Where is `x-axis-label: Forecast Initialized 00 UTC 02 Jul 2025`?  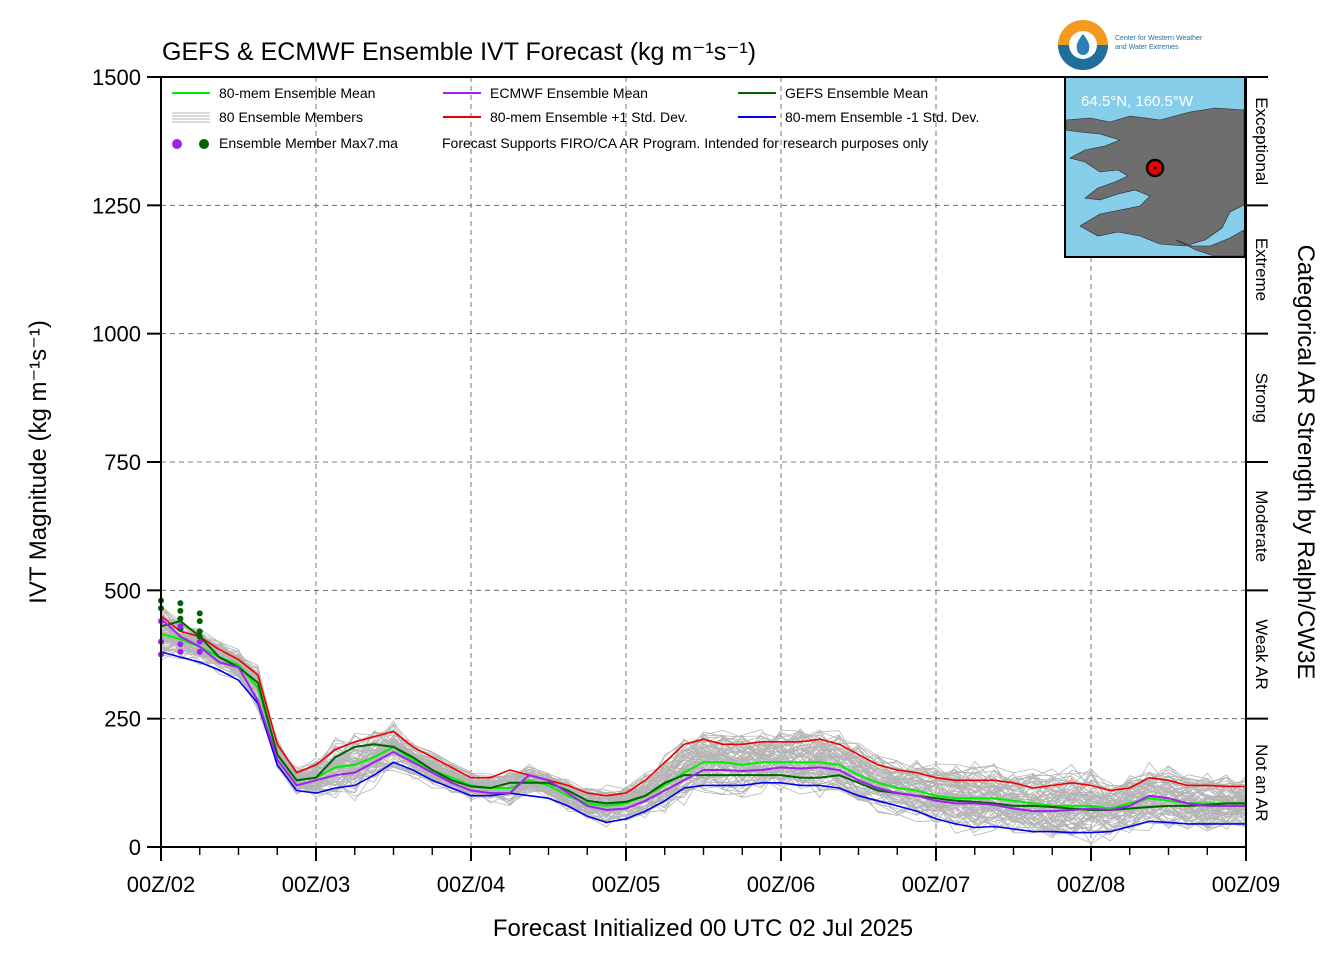
x-axis-label: Forecast Initialized 00 UTC 02 Jul 2025 is located at coordinates (703, 928).